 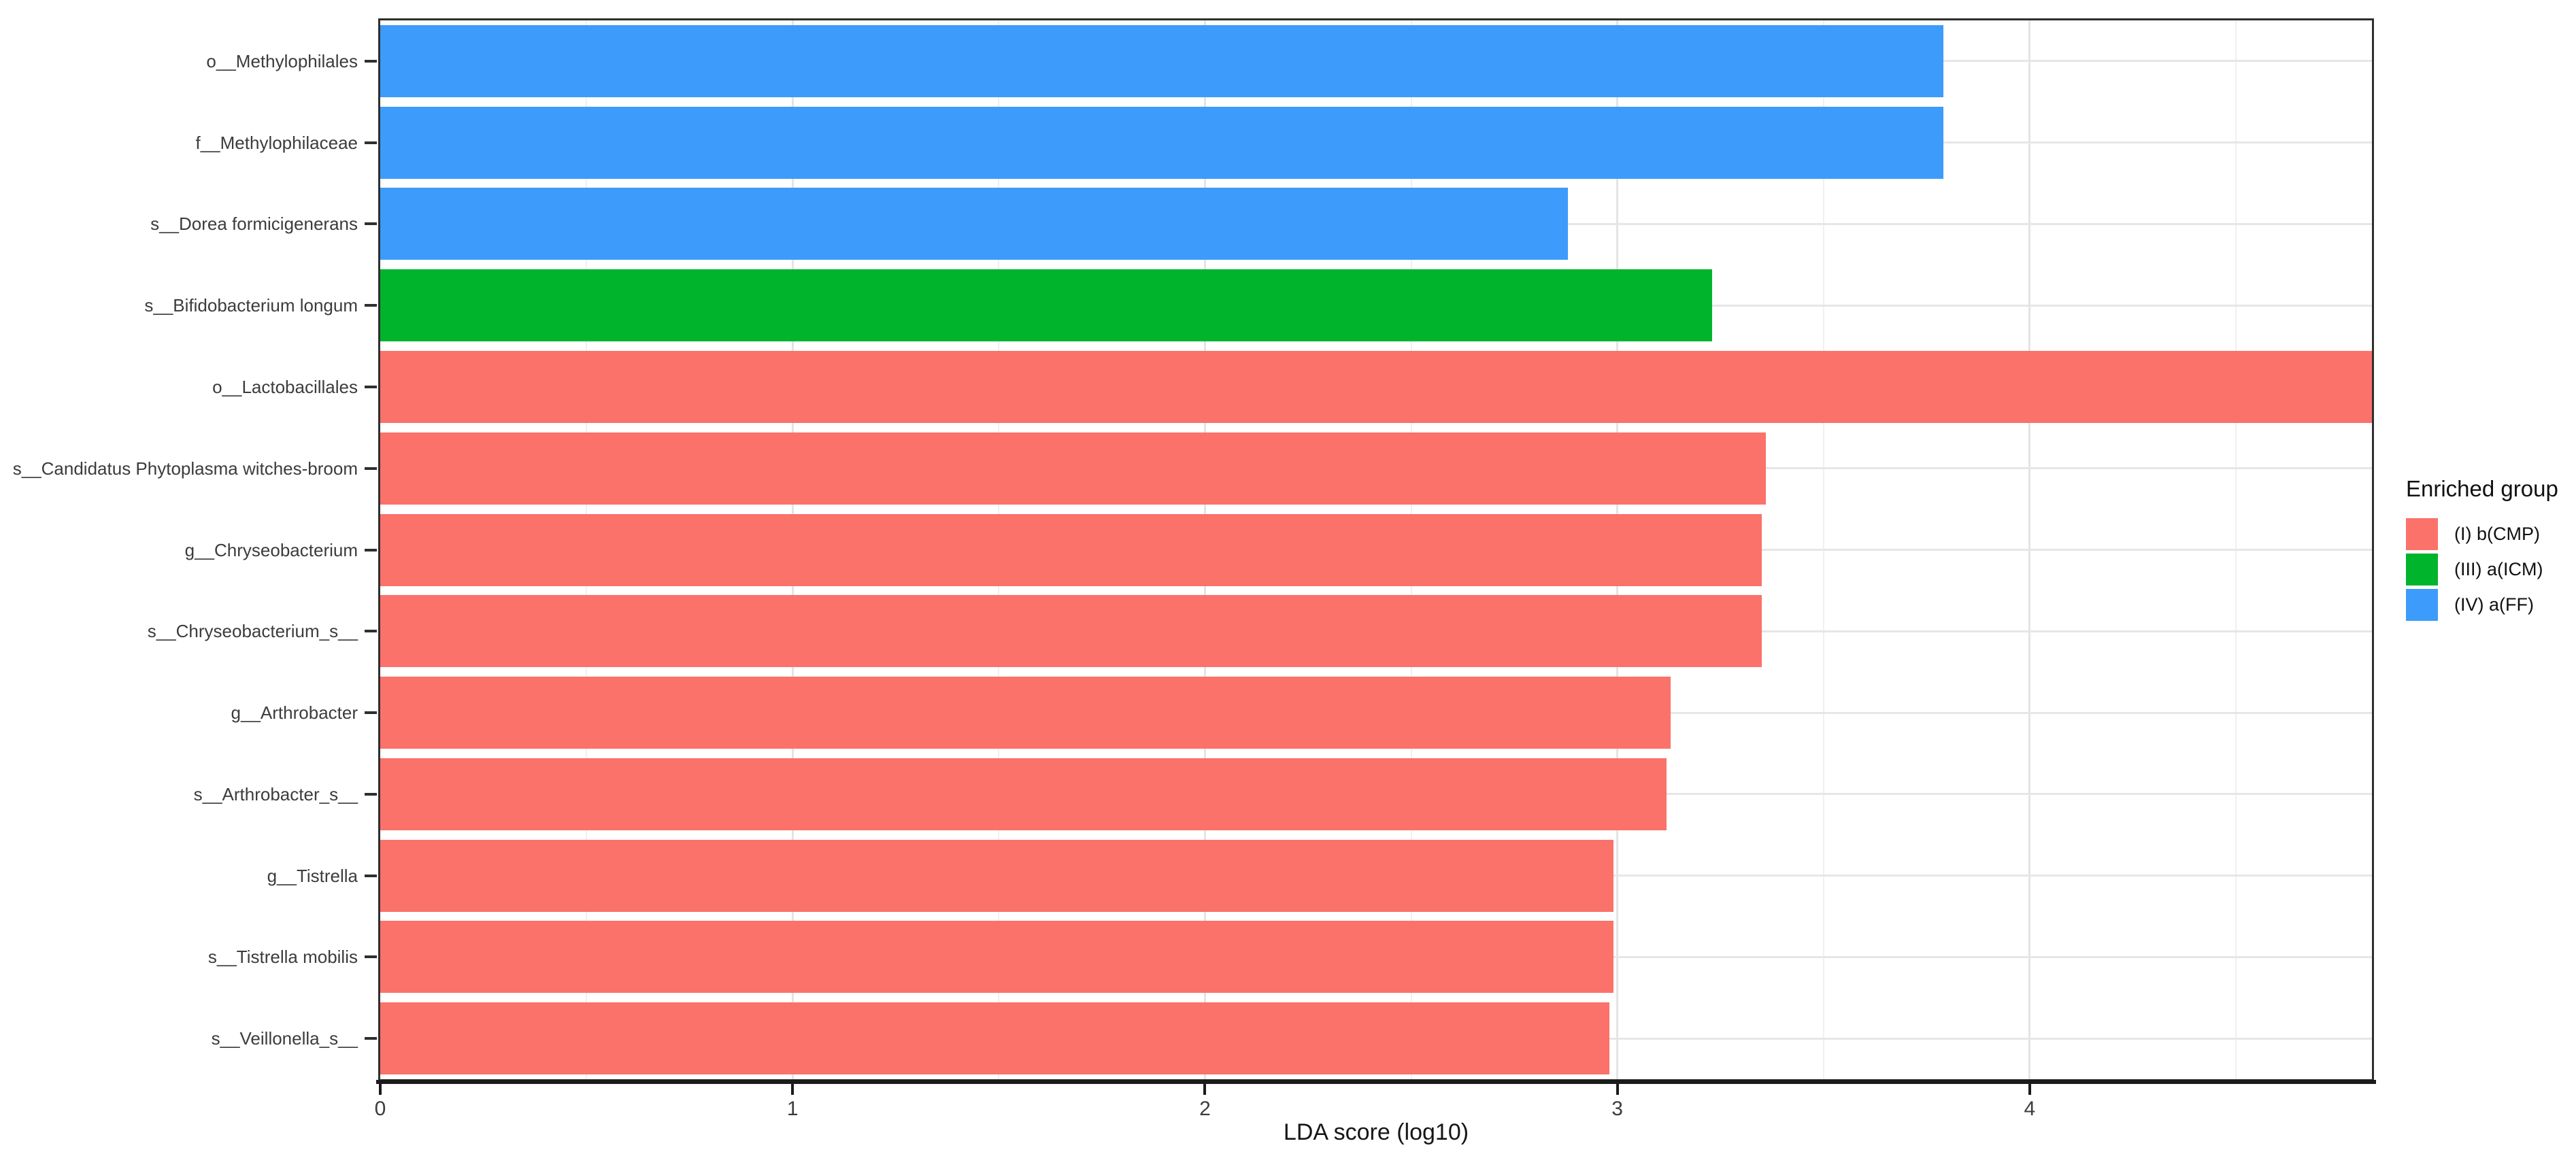 What do you see at coordinates (2497, 534) in the screenshot?
I see `legend-label: (I) b(CMP)` at bounding box center [2497, 534].